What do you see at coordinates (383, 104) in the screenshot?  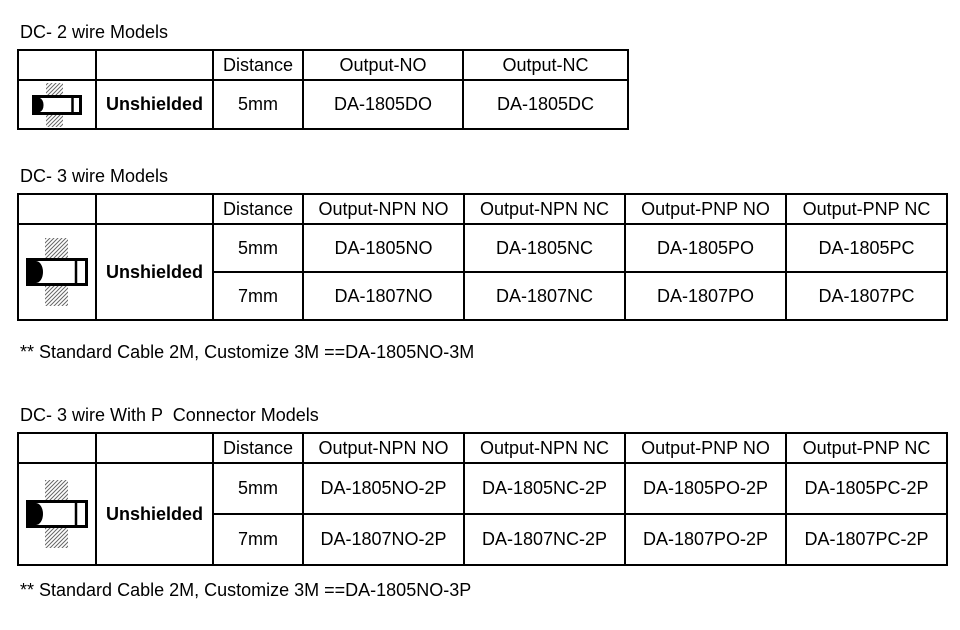 I see `model-number: DA-1805DO` at bounding box center [383, 104].